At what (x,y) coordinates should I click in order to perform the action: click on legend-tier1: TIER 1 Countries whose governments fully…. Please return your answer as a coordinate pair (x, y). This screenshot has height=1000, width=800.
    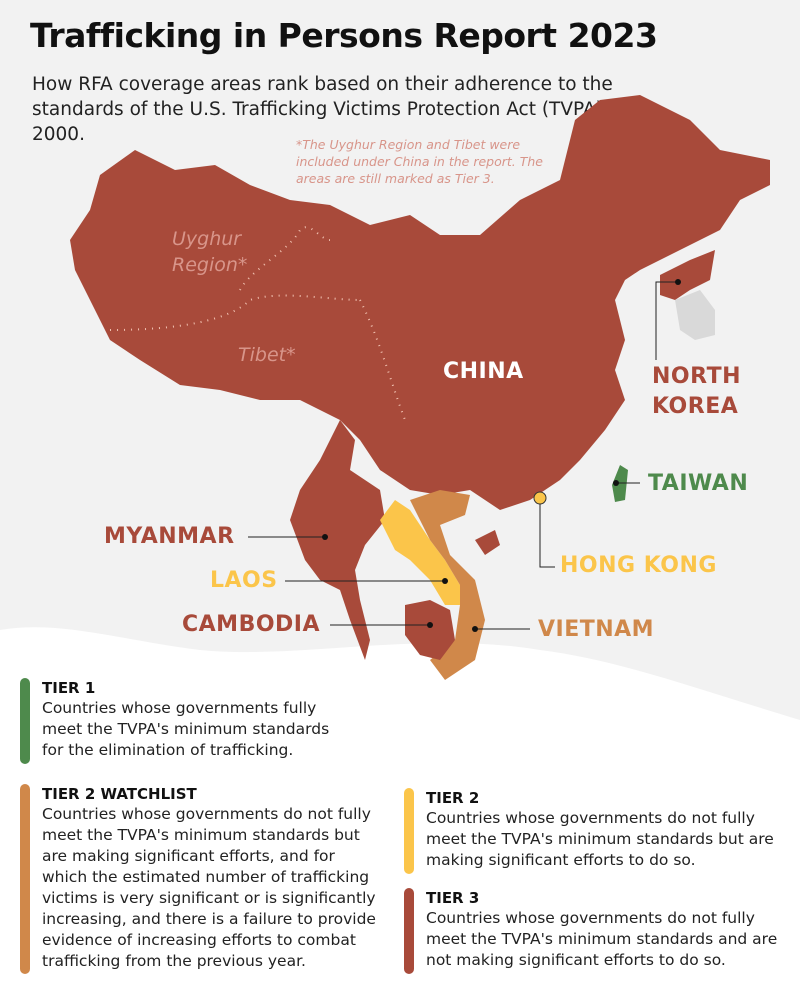
    Looking at the image, I should click on (200, 721).